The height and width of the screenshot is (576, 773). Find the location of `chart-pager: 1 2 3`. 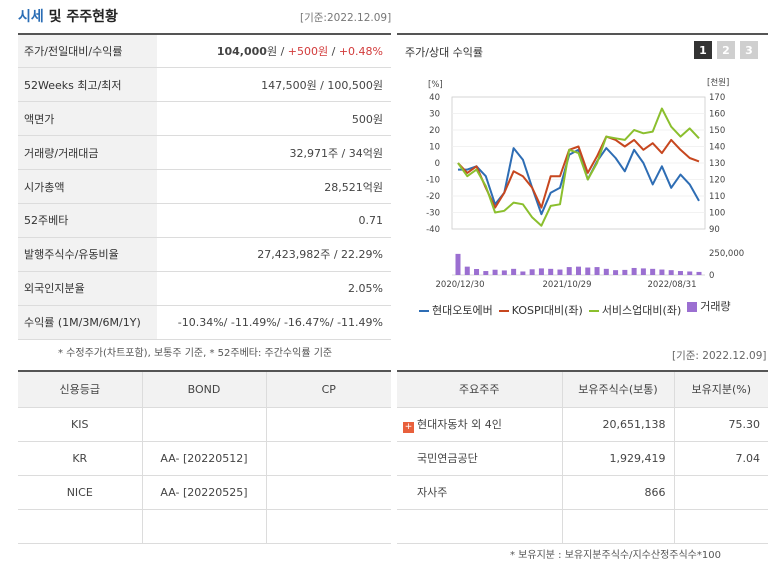

chart-pager: 1 2 3 is located at coordinates (726, 50).